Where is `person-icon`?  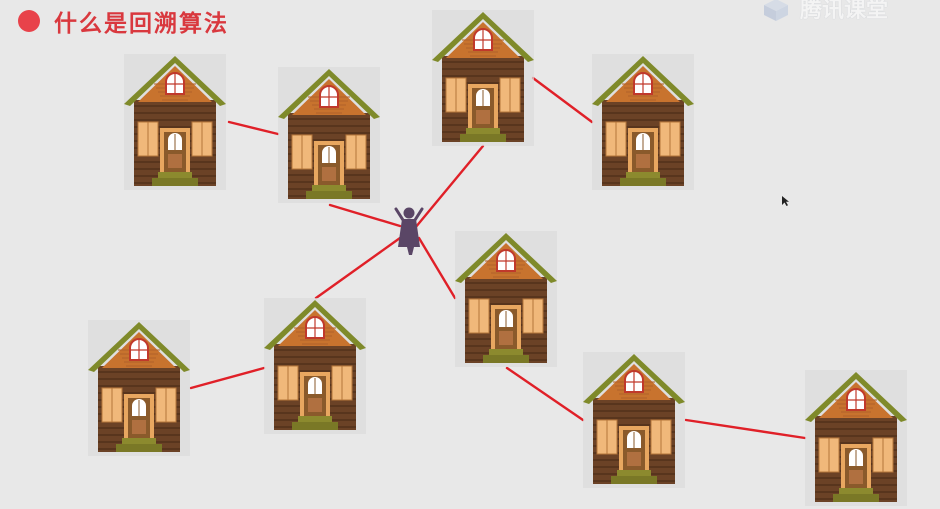 person-icon is located at coordinates (409, 213).